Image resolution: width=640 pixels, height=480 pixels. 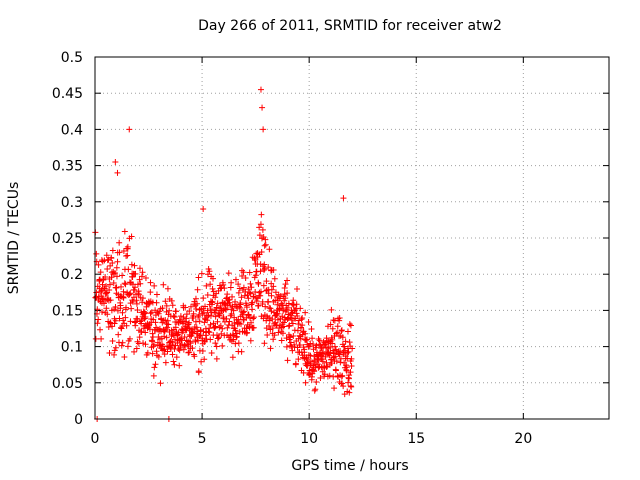 I want to click on x-tick-label: 15, so click(x=416, y=439).